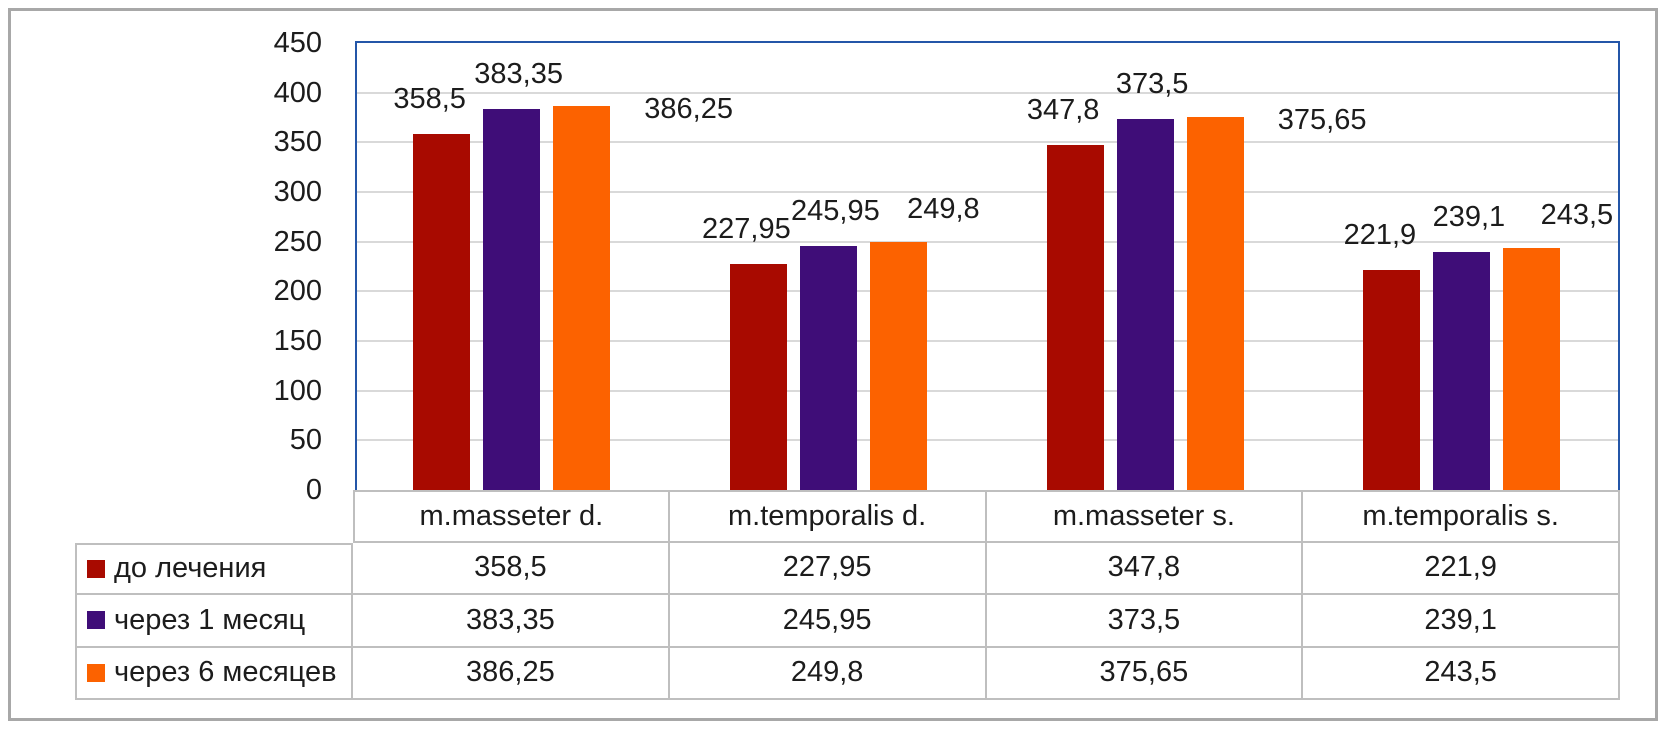 This screenshot has width=1666, height=729. Describe the element at coordinates (214, 516) in the screenshot. I see `table-corner-cell` at that location.